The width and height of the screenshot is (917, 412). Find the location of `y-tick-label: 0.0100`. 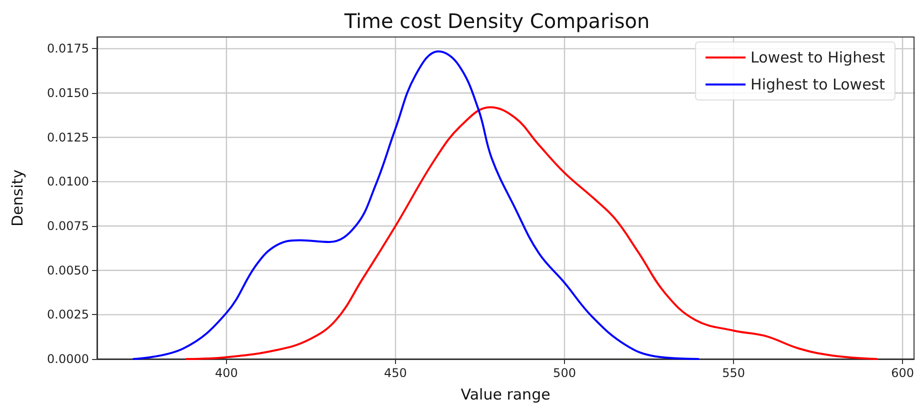

y-tick-label: 0.0100 is located at coordinates (68, 181).